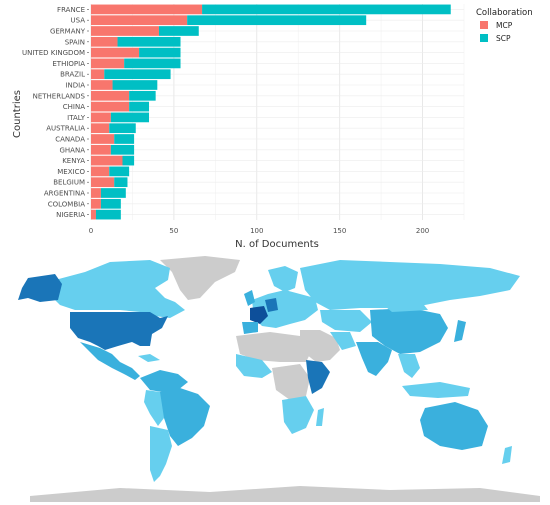 This screenshot has height=505, width=550. I want to click on y-tick-label: ETHIOPIA, so click(68, 64).